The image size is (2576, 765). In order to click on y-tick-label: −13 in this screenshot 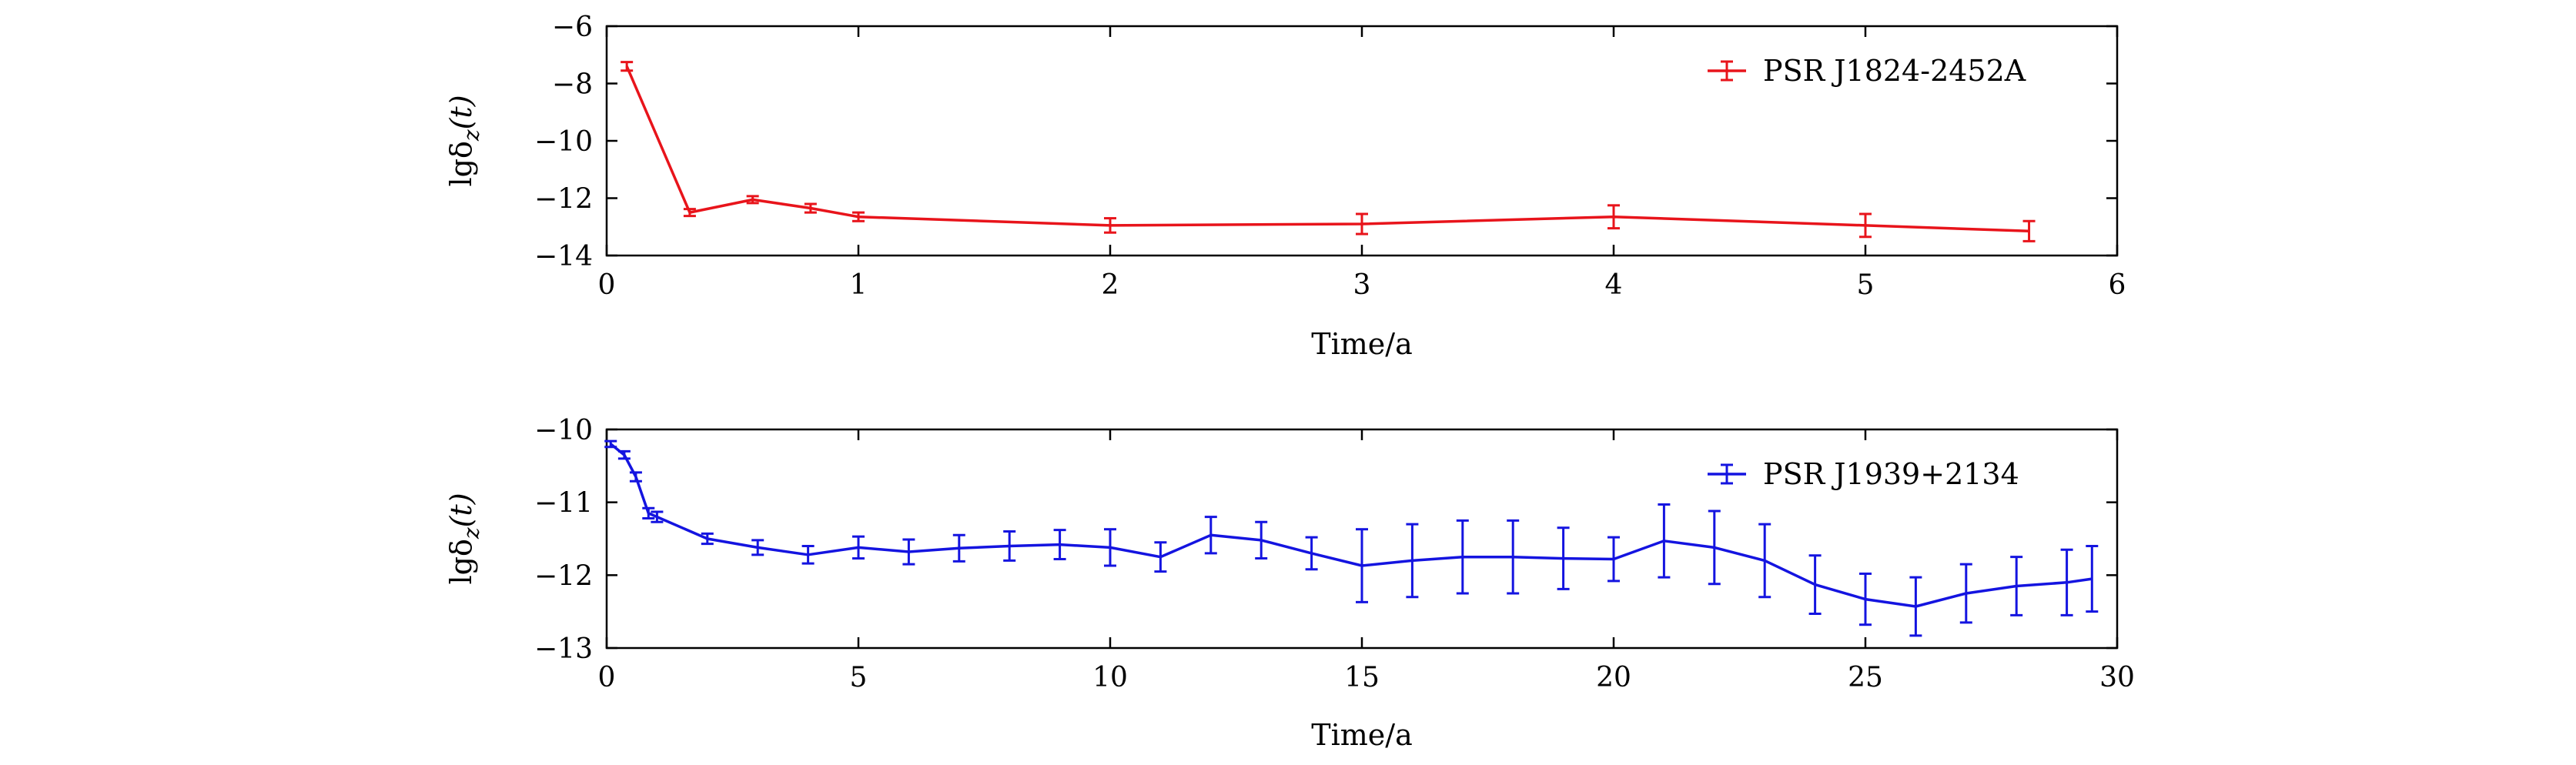, I will do `click(564, 649)`.